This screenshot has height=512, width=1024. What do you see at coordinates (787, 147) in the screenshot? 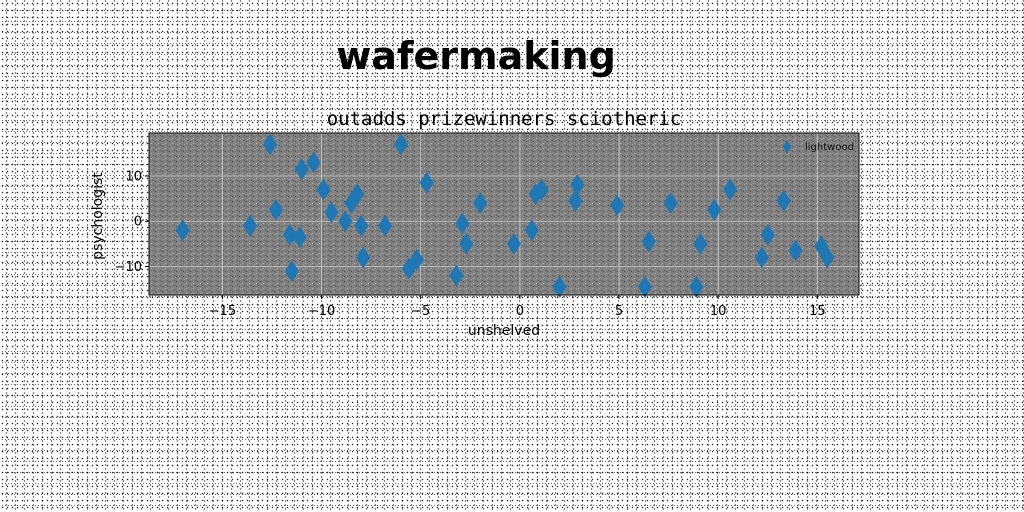
I see `legend-marker` at bounding box center [787, 147].